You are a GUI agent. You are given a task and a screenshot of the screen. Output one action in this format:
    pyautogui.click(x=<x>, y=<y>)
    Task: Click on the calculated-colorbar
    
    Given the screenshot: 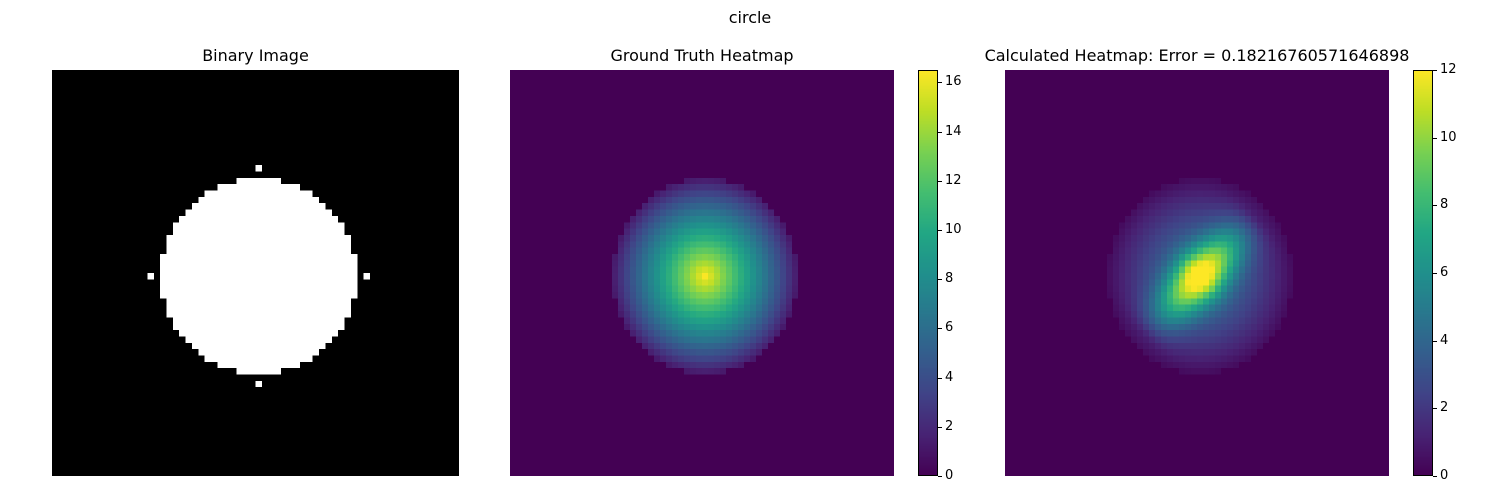 What is the action you would take?
    pyautogui.click(x=1423, y=273)
    